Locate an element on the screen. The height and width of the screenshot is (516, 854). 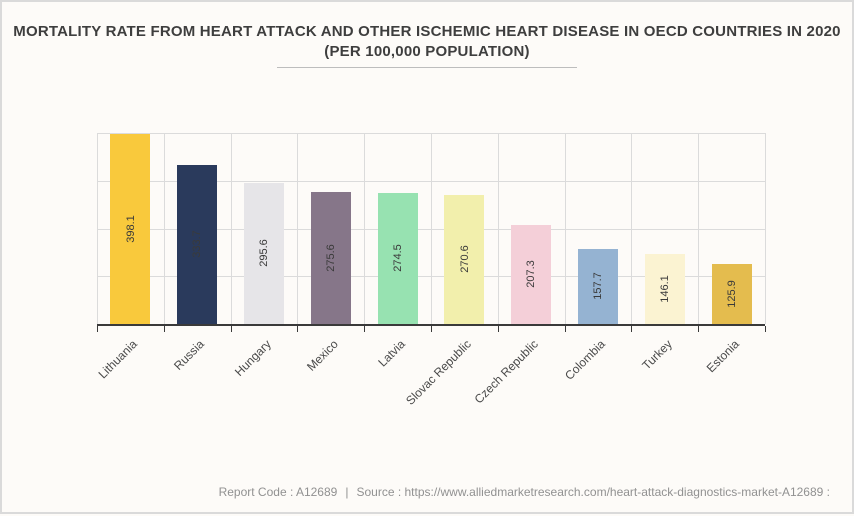
bar-value-label: 275.6 is located at coordinates (330, 258).